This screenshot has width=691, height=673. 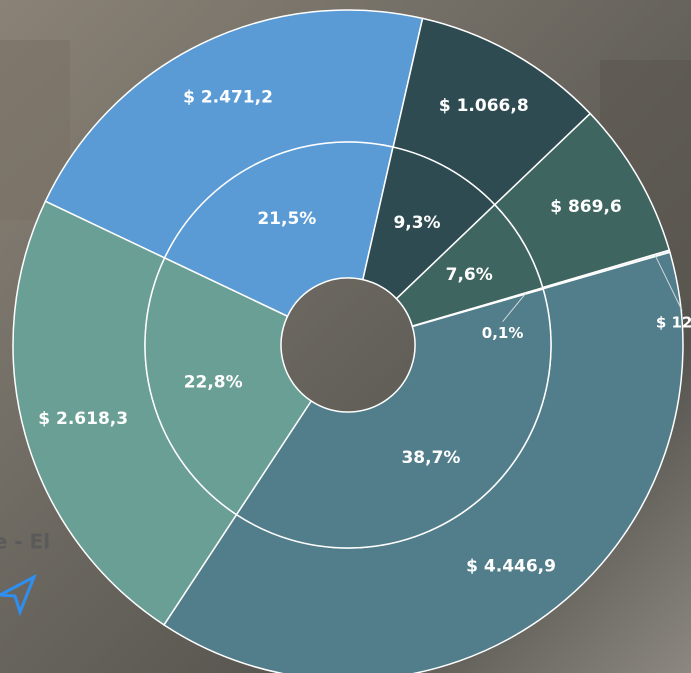 I want to click on inner-value-label: 9,3%, so click(x=416, y=223).